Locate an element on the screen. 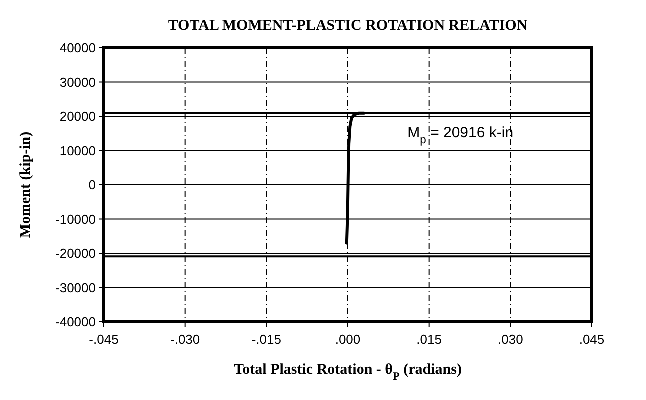 The width and height of the screenshot is (646, 400). x-tick-label: -.030 is located at coordinates (185, 339).